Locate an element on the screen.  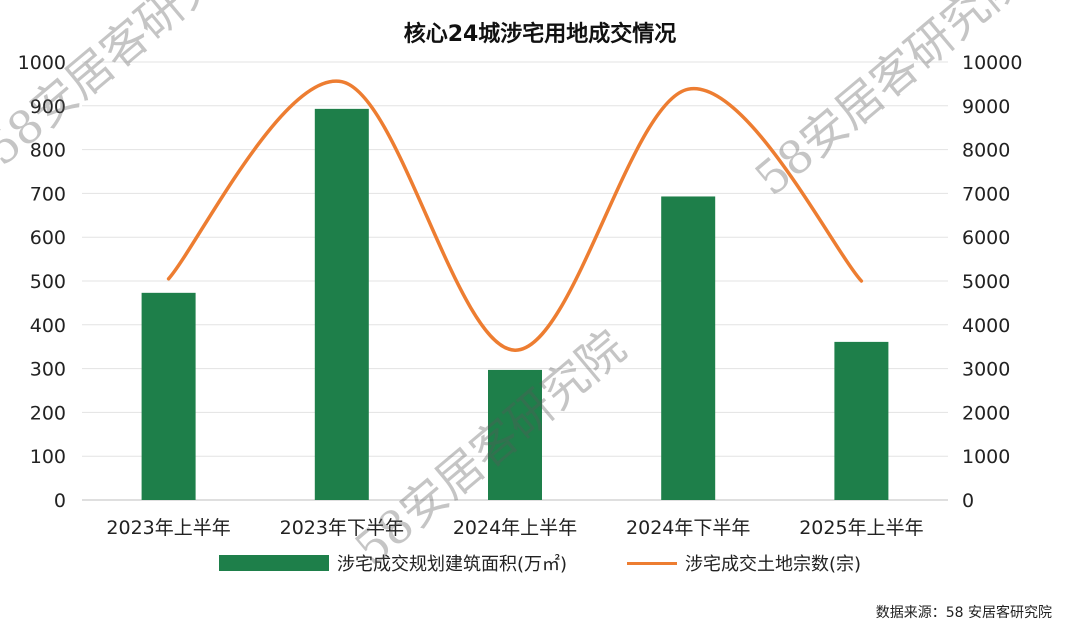
y-left-tick-label: 700 is located at coordinates (48, 194).